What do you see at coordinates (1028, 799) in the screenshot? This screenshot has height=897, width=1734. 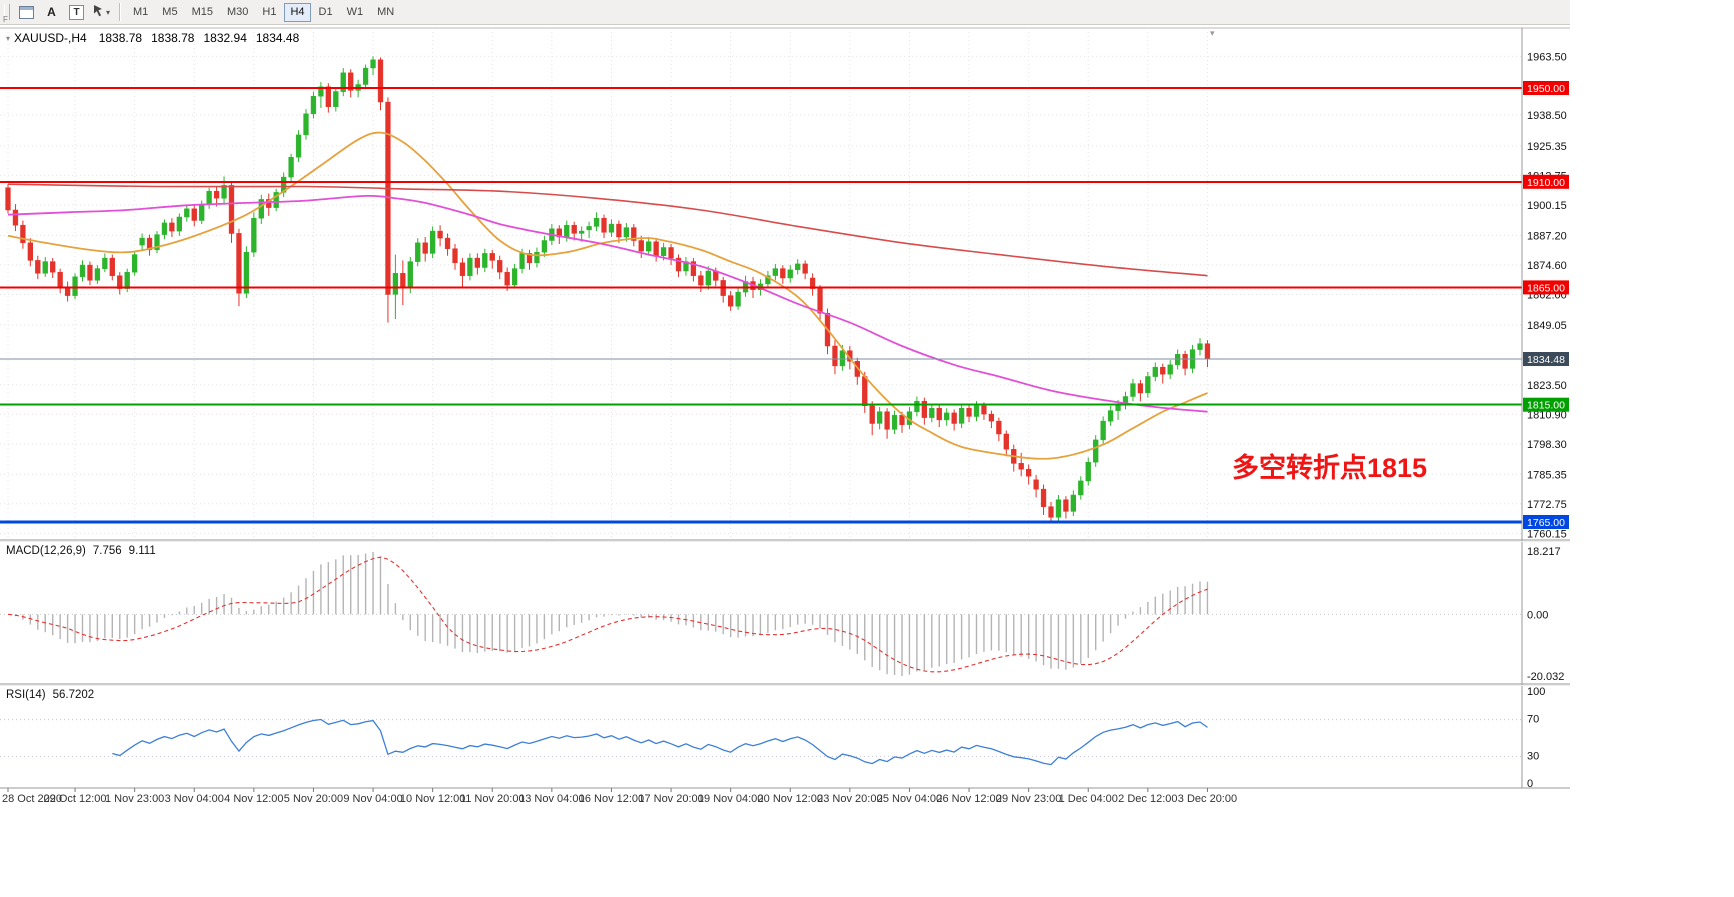 I see `svg-text: 29 Nov 23:00` at bounding box center [1028, 799].